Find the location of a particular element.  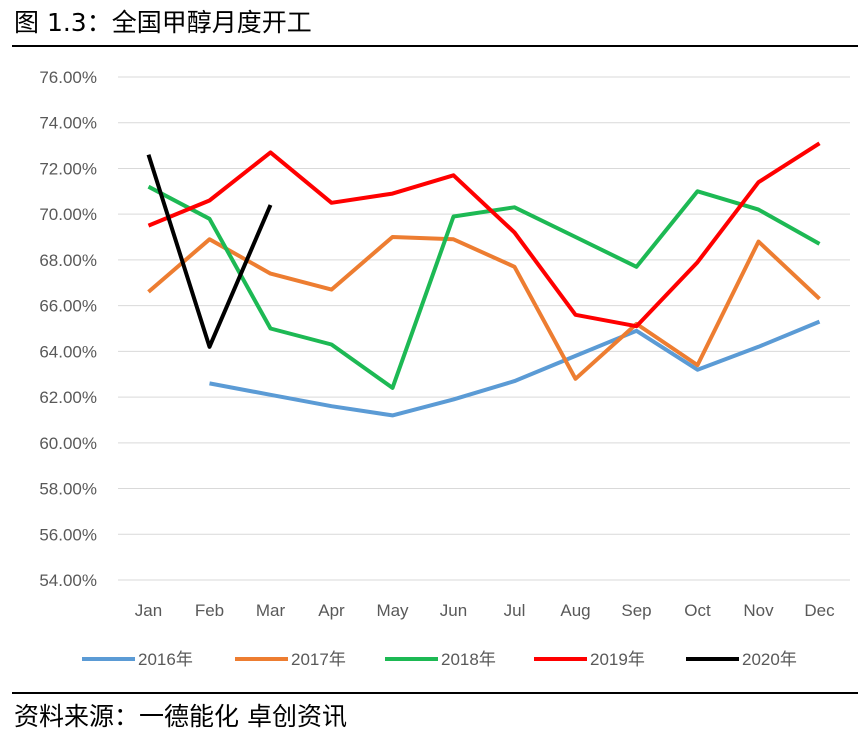

source-note: 资料来源：一德能化 卓创资讯 is located at coordinates (180, 716).